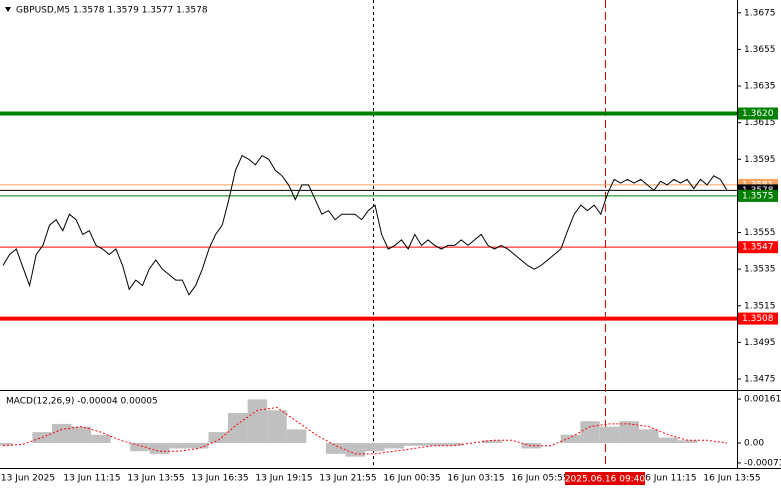  I want to click on macd-title: MACD(12,26,9) -0.00004 0.00005, so click(82, 402).